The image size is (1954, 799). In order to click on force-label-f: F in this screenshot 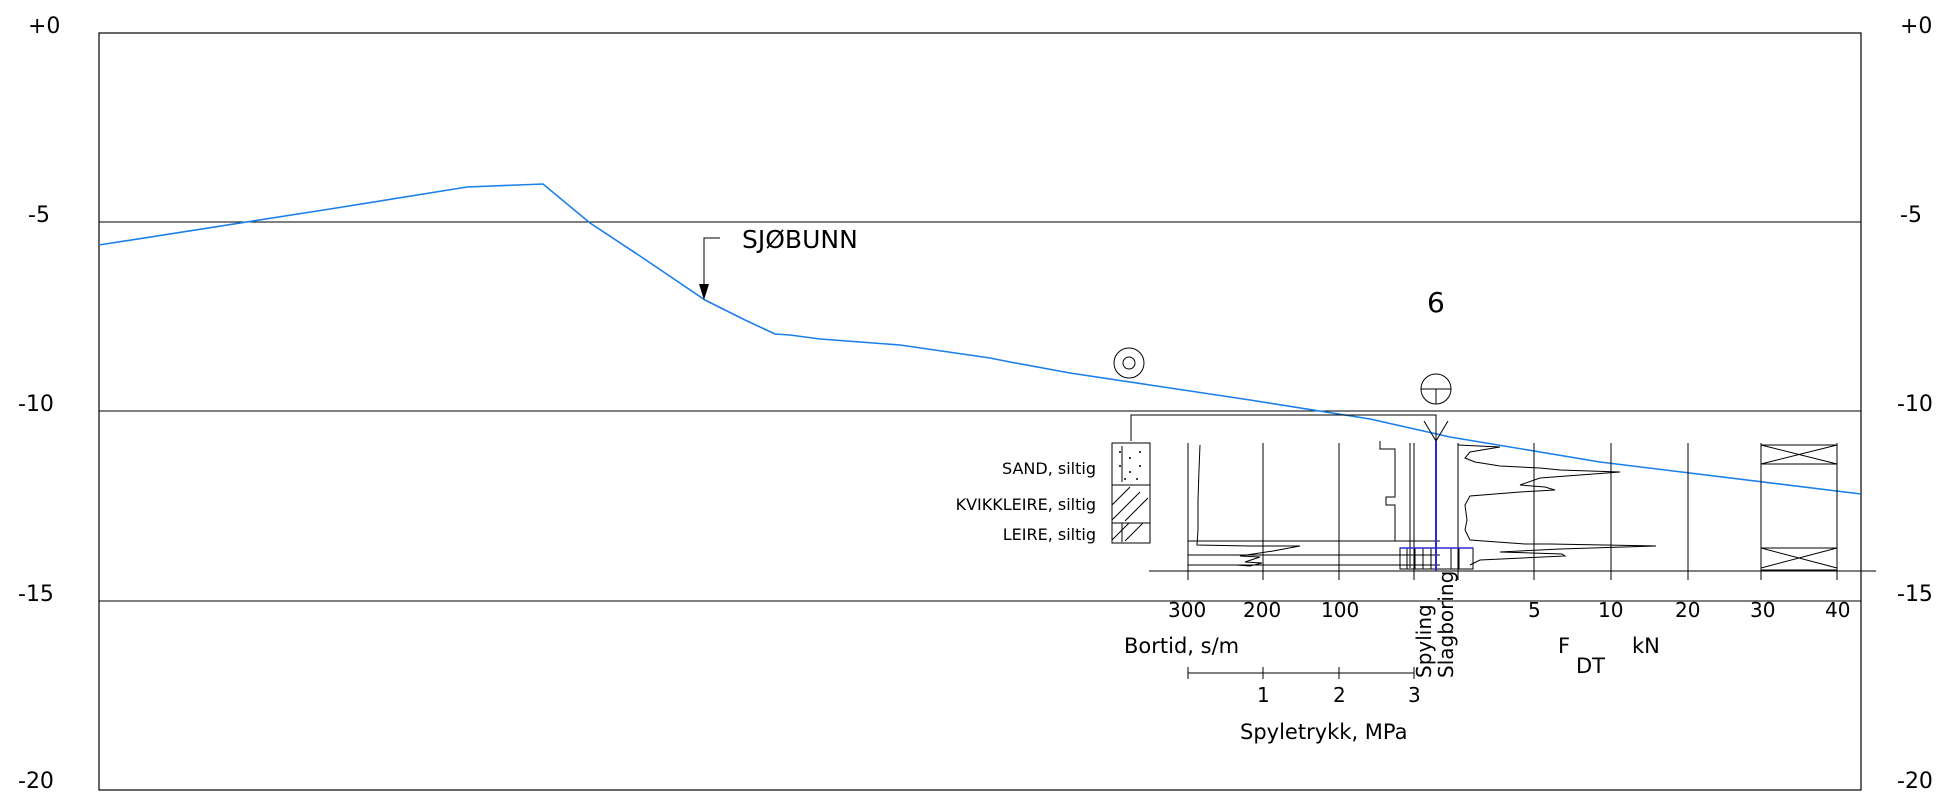, I will do `click(1564, 646)`.